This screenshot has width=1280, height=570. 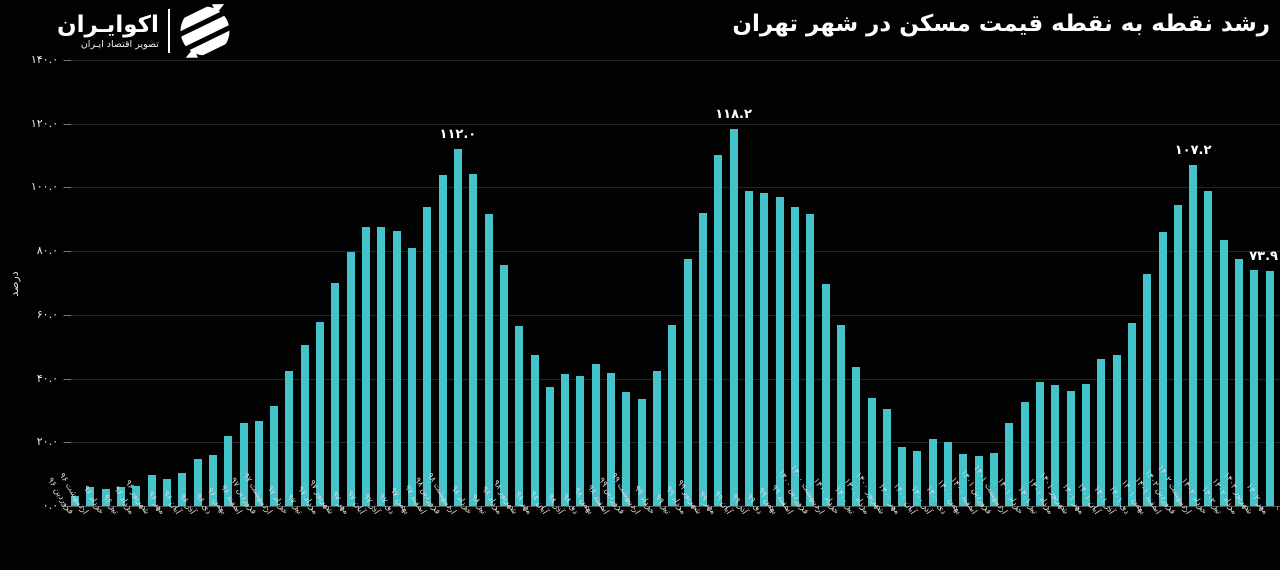 What do you see at coordinates (1001, 24) in the screenshot?
I see `chart-title: رشد نقطه به نقطه قیمت مسکن در شهر تهران` at bounding box center [1001, 24].